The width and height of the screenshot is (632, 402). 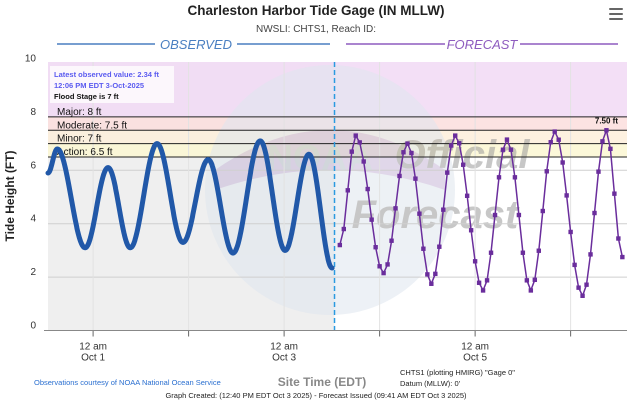 I want to click on chart-title: Charleston Harbor Tide Gage (IN MLLW), so click(x=315, y=10).